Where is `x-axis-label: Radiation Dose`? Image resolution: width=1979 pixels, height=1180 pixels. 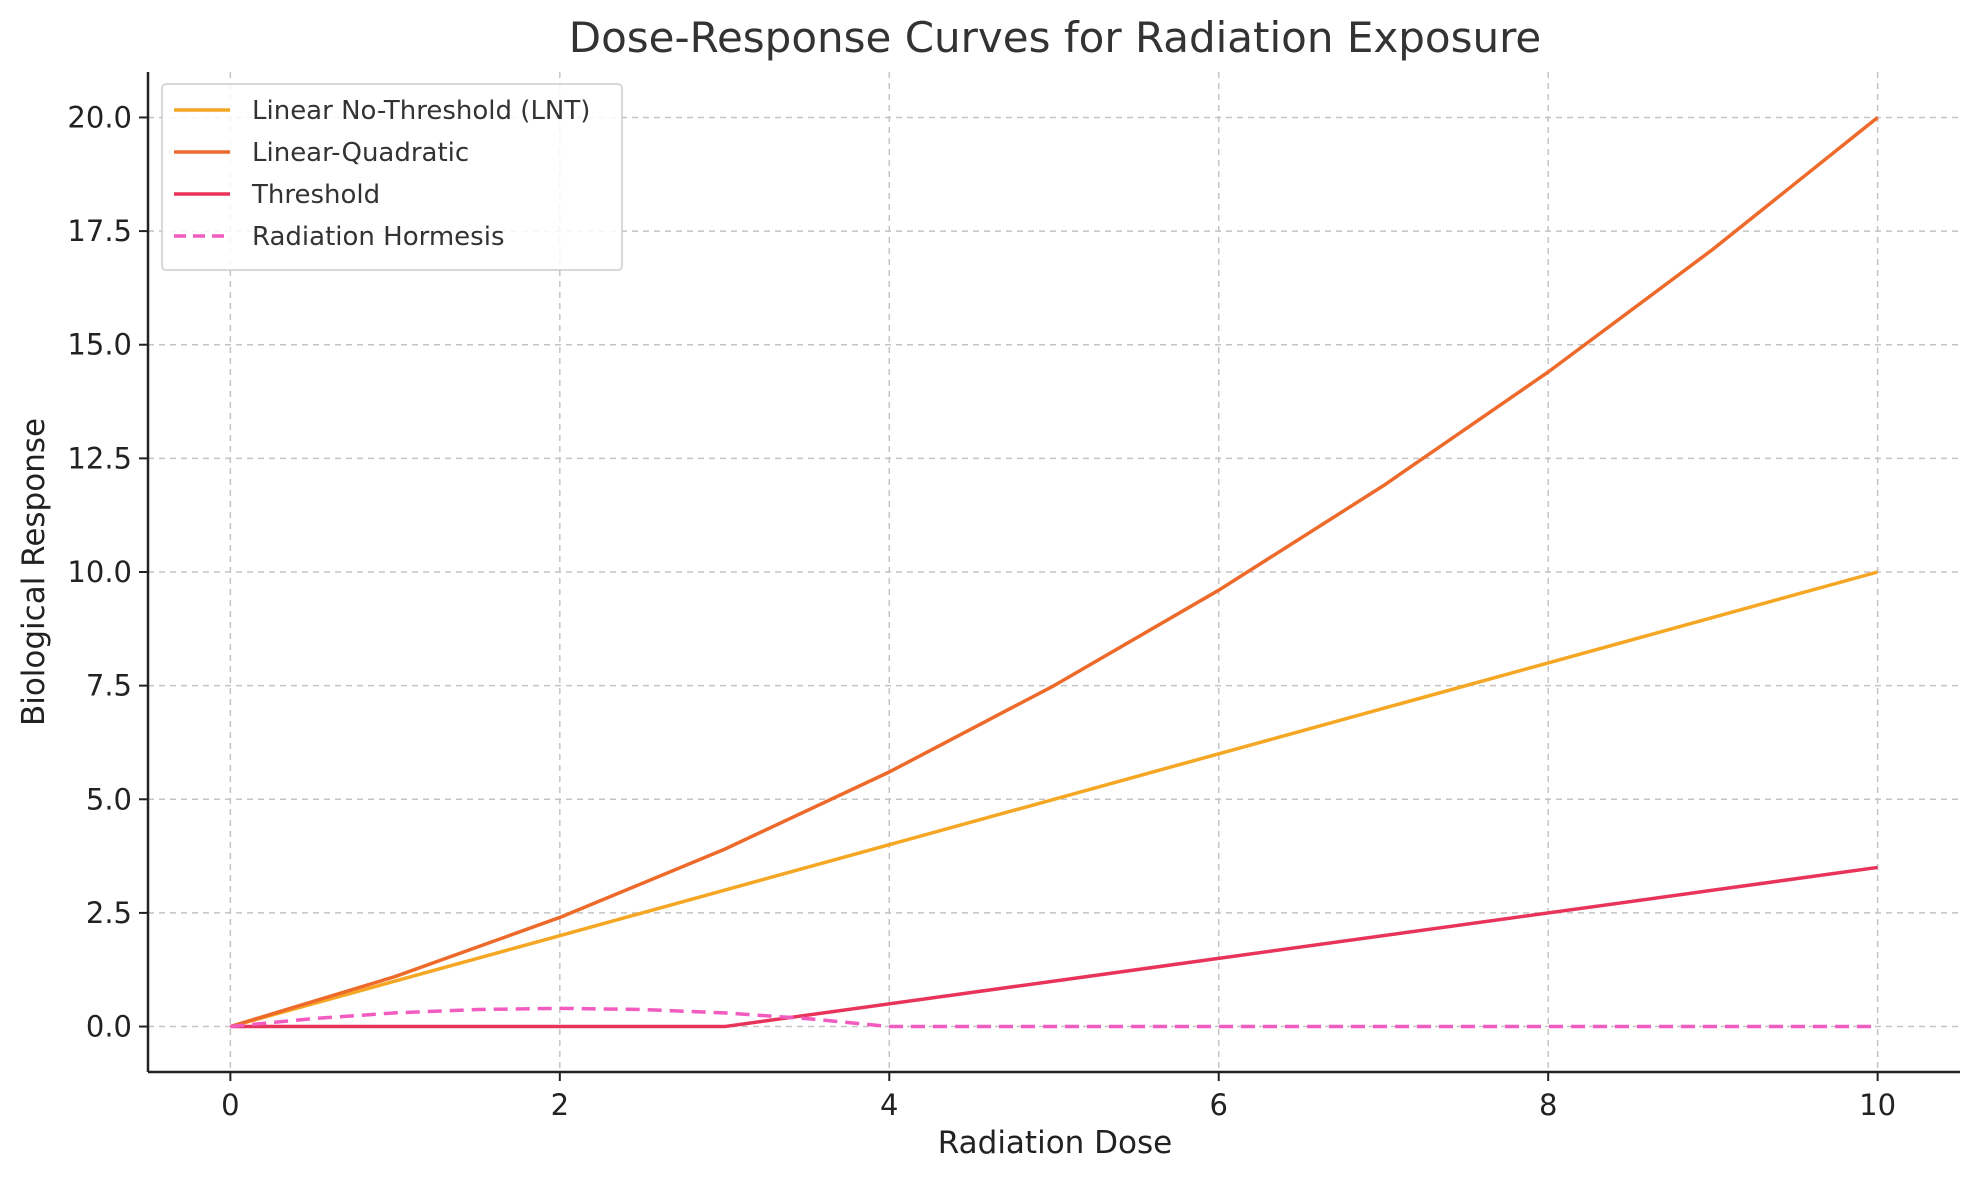
x-axis-label: Radiation Dose is located at coordinates (1055, 1143).